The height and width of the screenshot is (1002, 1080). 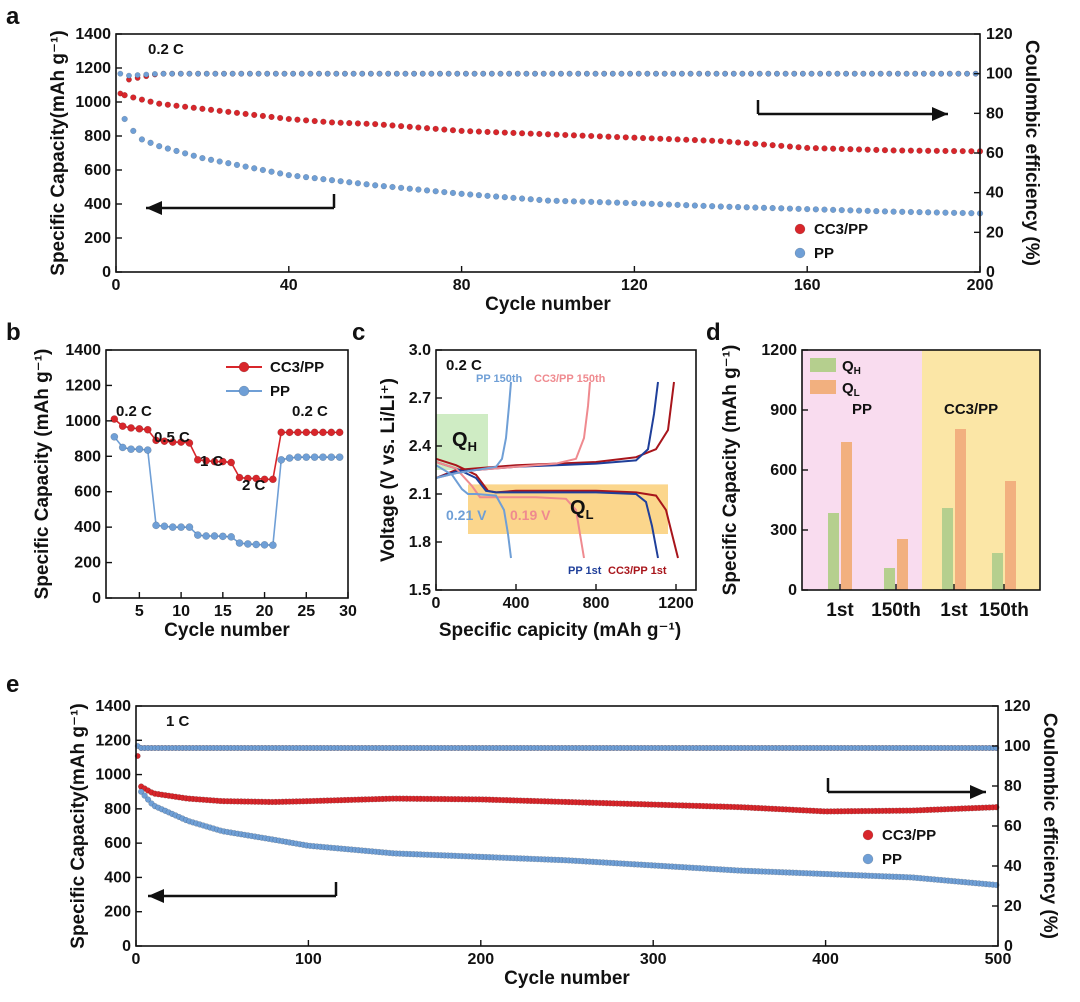 I want to click on panel-a-ylabel: Specific Capacity(mAh g⁻¹), so click(x=58, y=152).